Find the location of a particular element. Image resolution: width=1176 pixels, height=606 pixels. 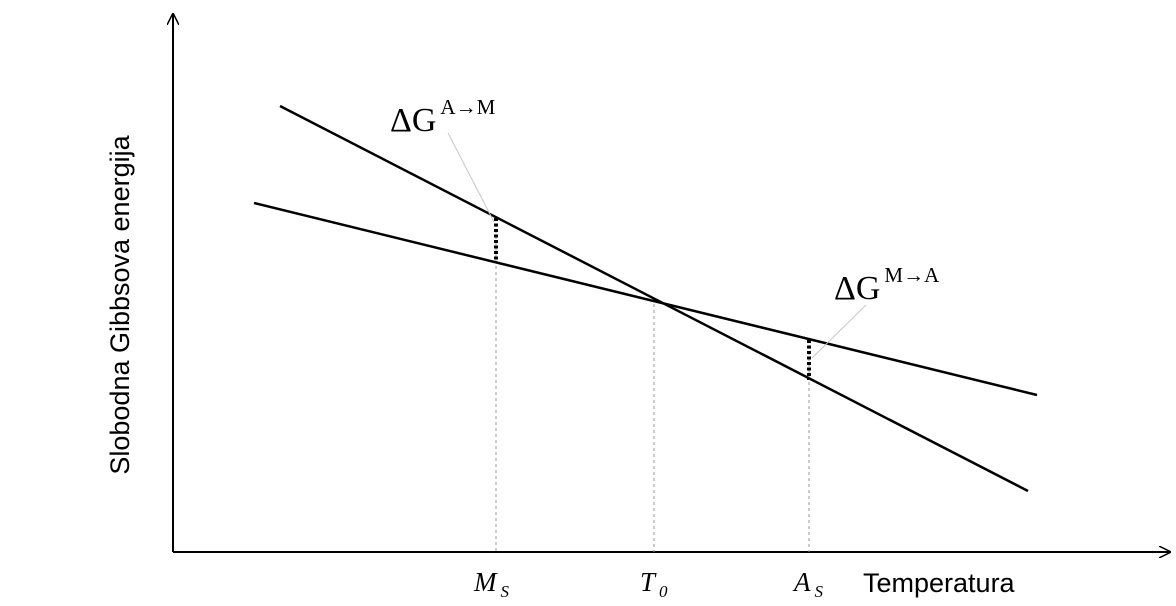

tick-label-t0: T 0 is located at coordinates (654, 584).